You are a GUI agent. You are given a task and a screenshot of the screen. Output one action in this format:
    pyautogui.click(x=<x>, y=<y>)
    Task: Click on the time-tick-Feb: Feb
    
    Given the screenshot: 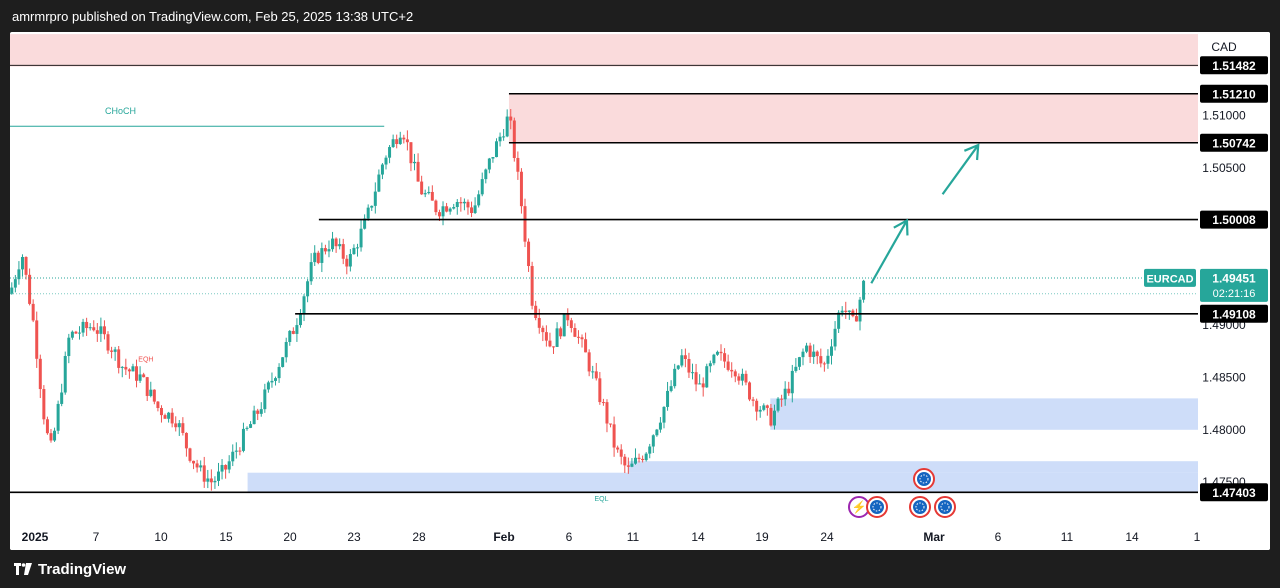 What is the action you would take?
    pyautogui.click(x=503, y=537)
    